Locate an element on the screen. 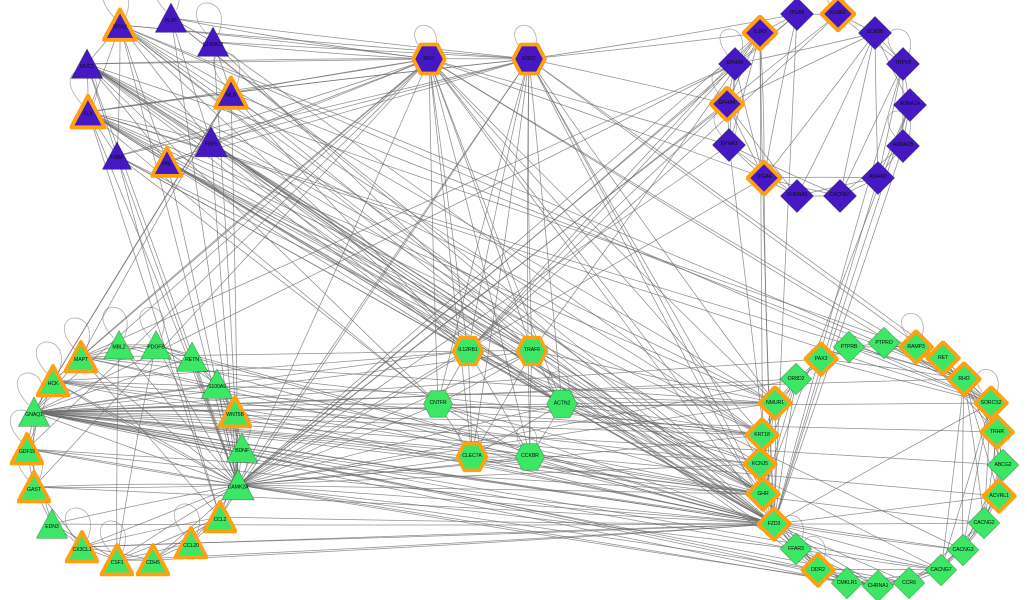 This screenshot has width=1027, height=600. graph-node-csf1: CSF1 is located at coordinates (117, 560).